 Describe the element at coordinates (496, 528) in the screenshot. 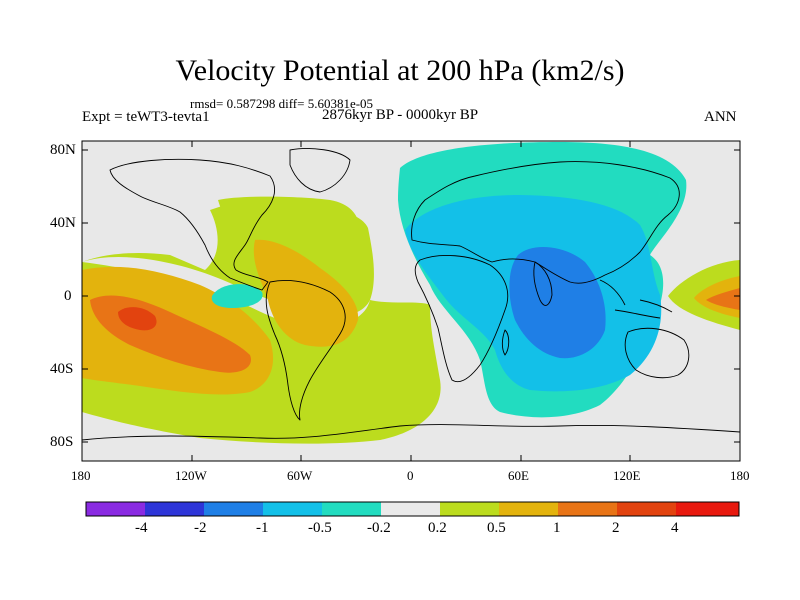

I see `colorbar-label: 0.5` at that location.